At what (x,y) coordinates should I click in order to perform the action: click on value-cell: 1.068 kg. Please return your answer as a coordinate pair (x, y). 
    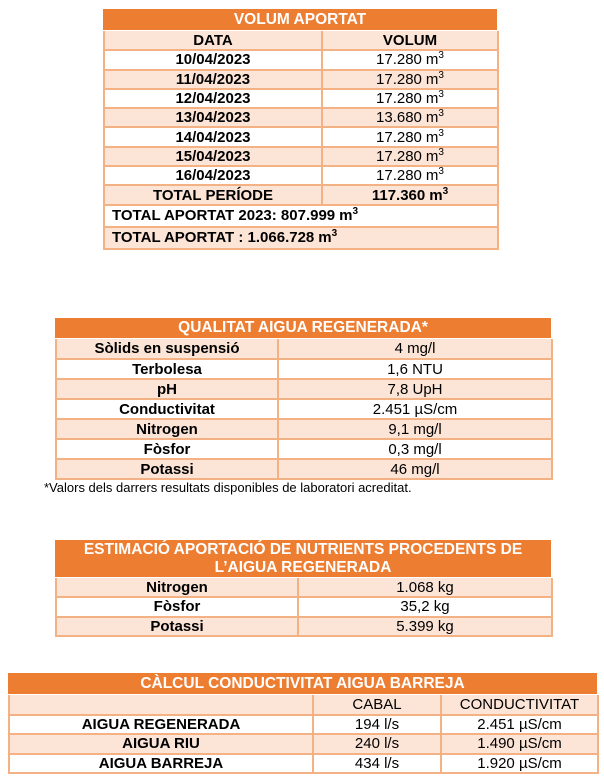
    Looking at the image, I should click on (425, 588).